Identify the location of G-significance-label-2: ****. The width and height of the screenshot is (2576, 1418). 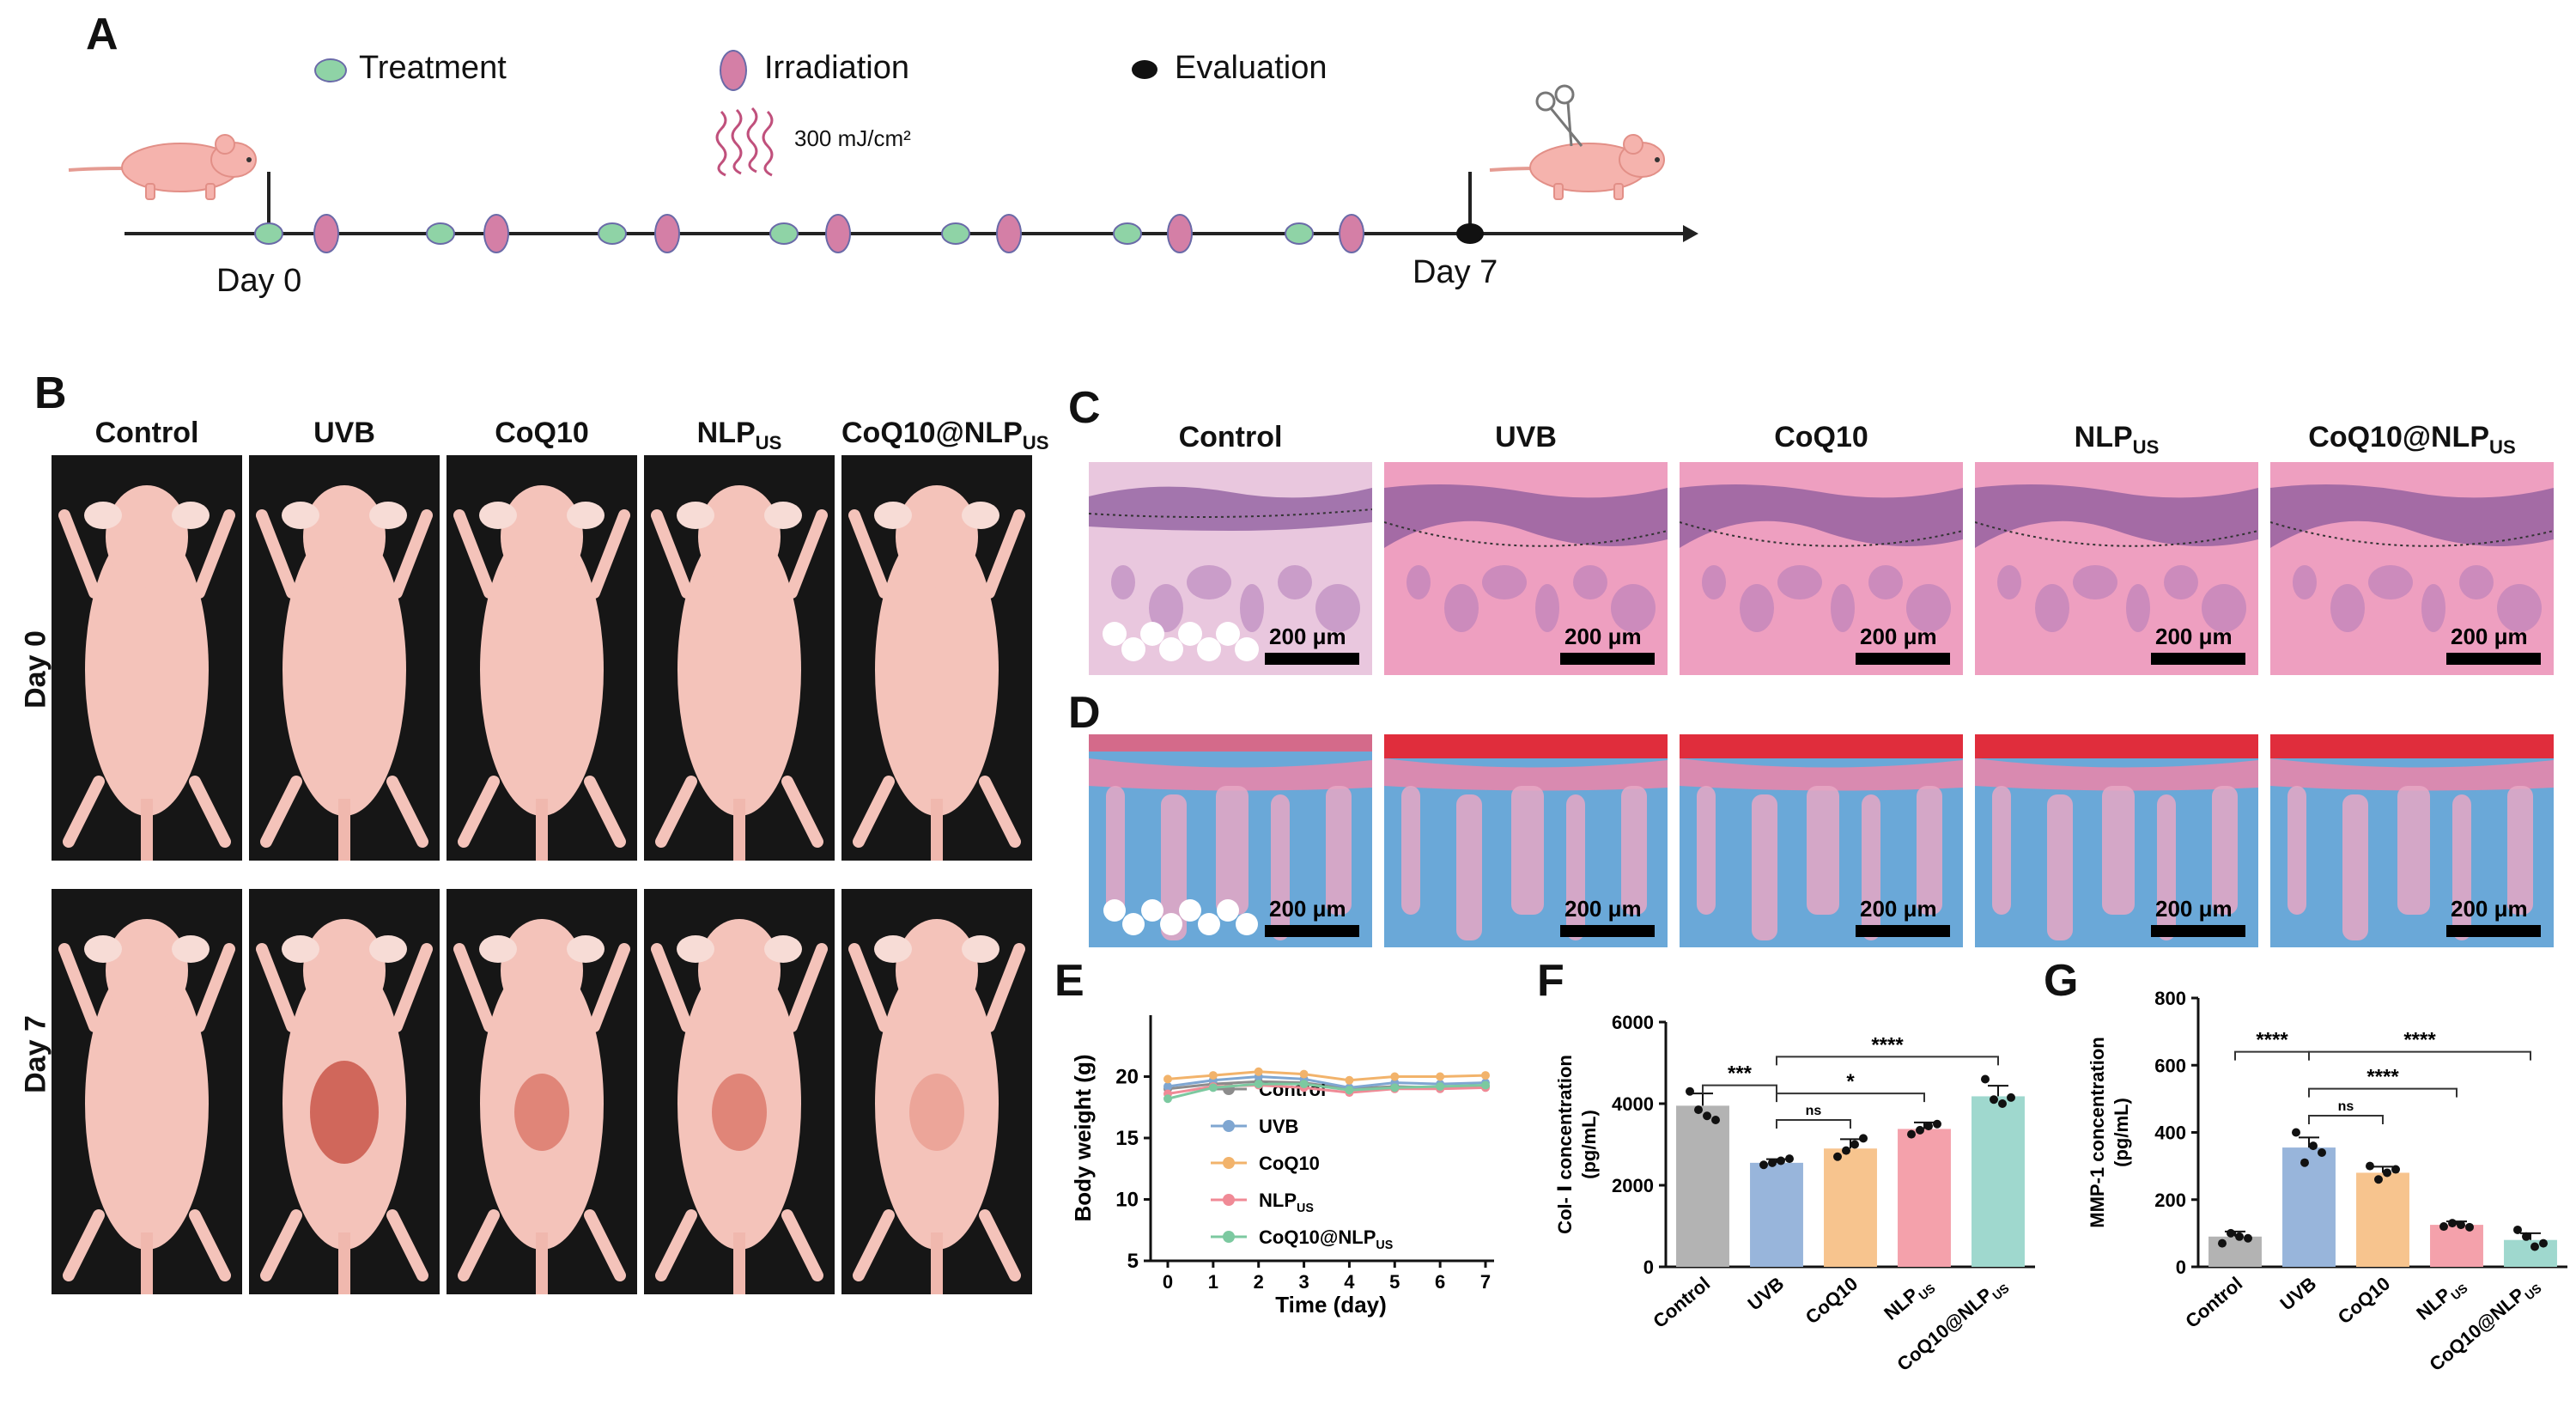
(2383, 1077).